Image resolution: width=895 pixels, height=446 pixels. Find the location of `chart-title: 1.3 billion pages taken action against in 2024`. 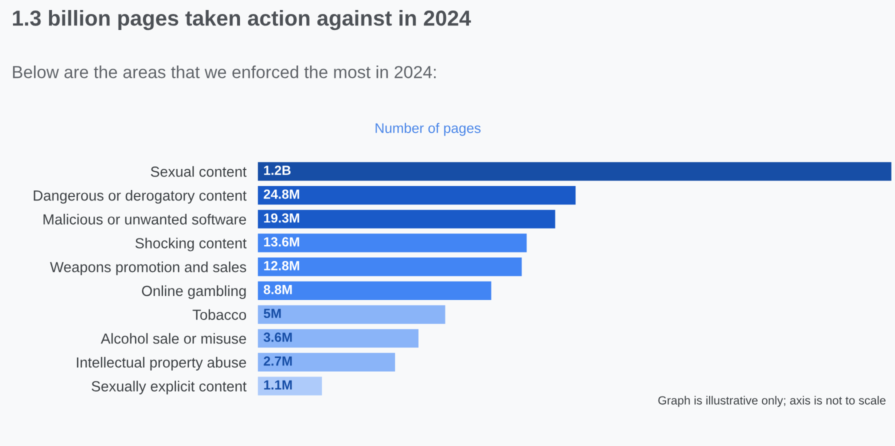

chart-title: 1.3 billion pages taken action against in 2024 is located at coordinates (241, 20).